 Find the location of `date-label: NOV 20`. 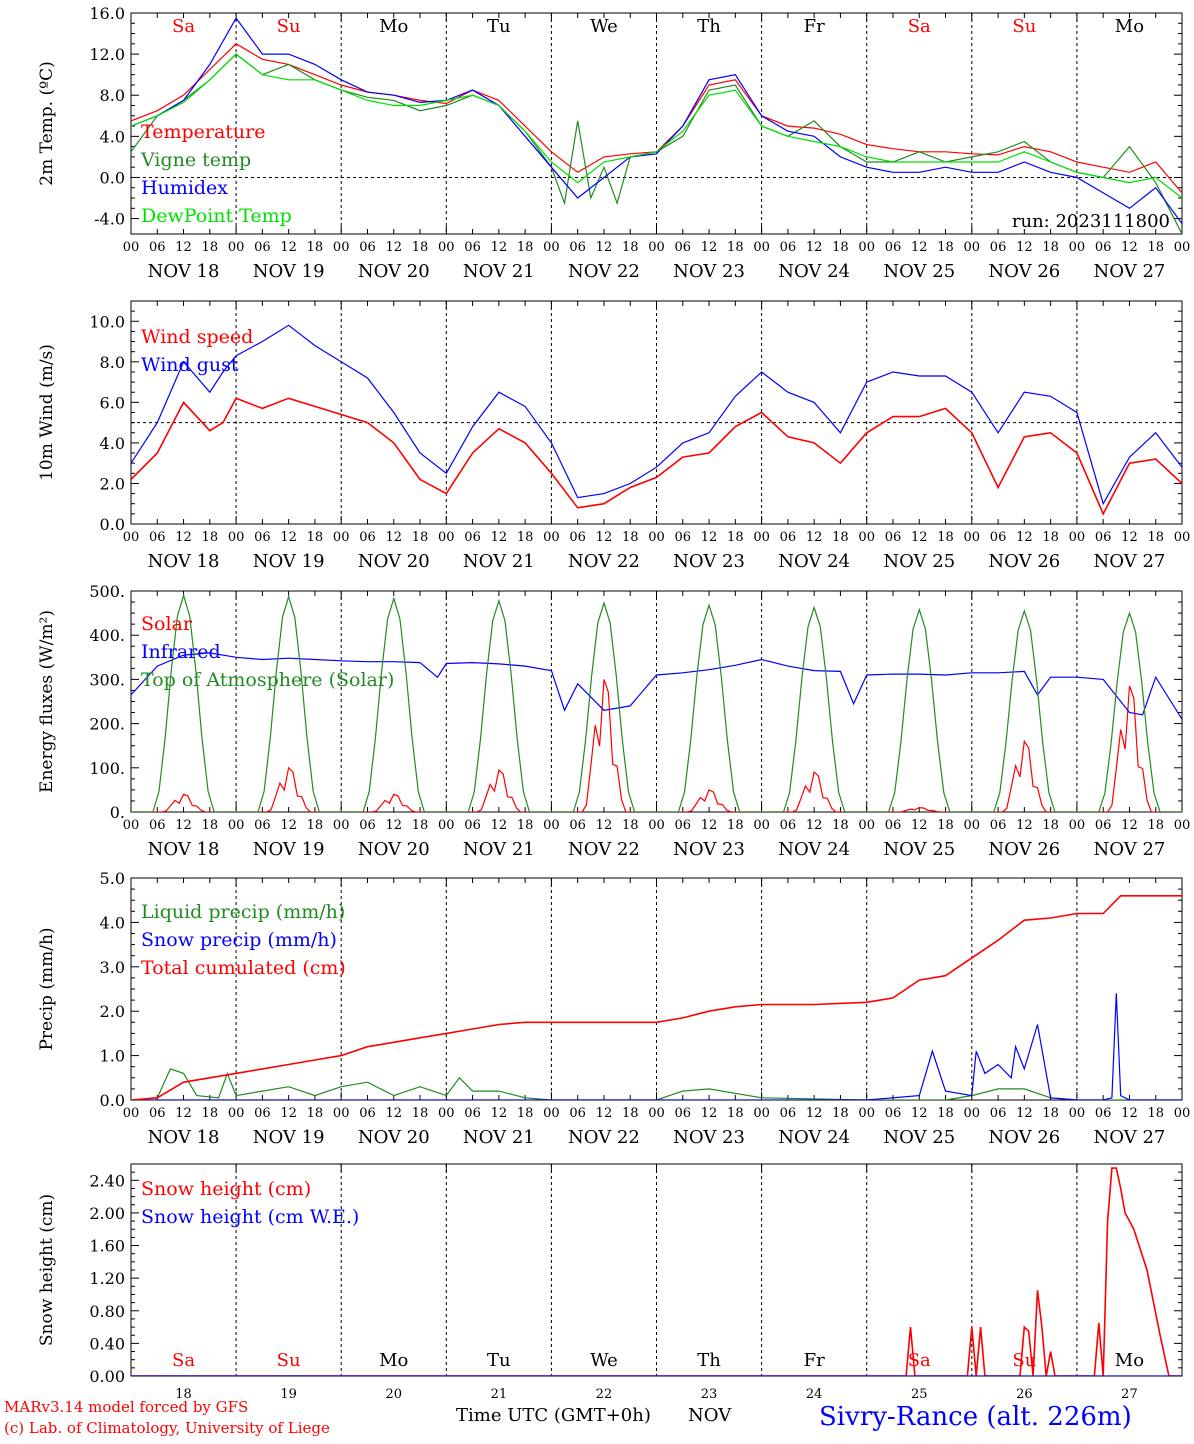

date-label: NOV 20 is located at coordinates (394, 1137).